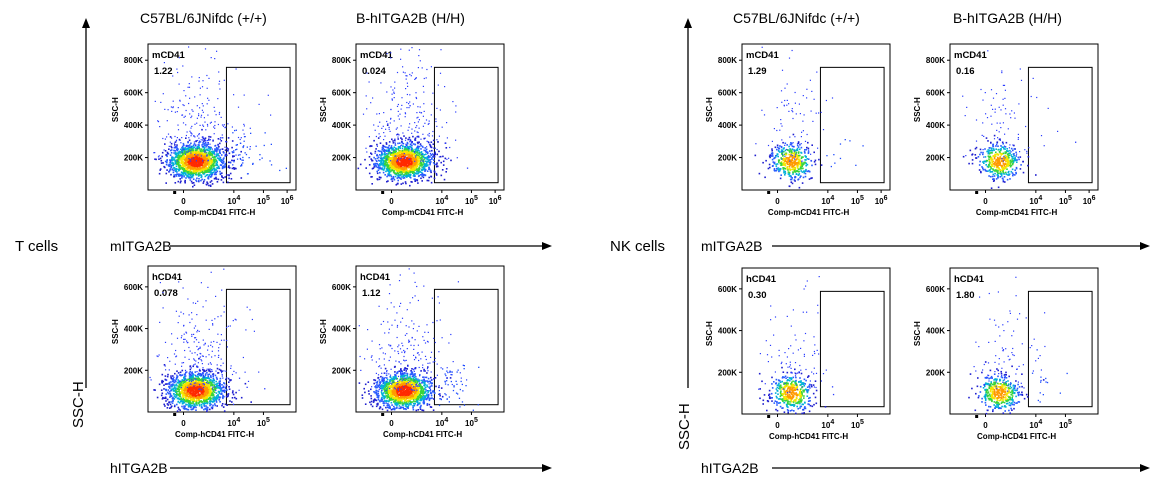 The image size is (1162, 489). What do you see at coordinates (175, 192) in the screenshot?
I see `zero-marker` at bounding box center [175, 192].